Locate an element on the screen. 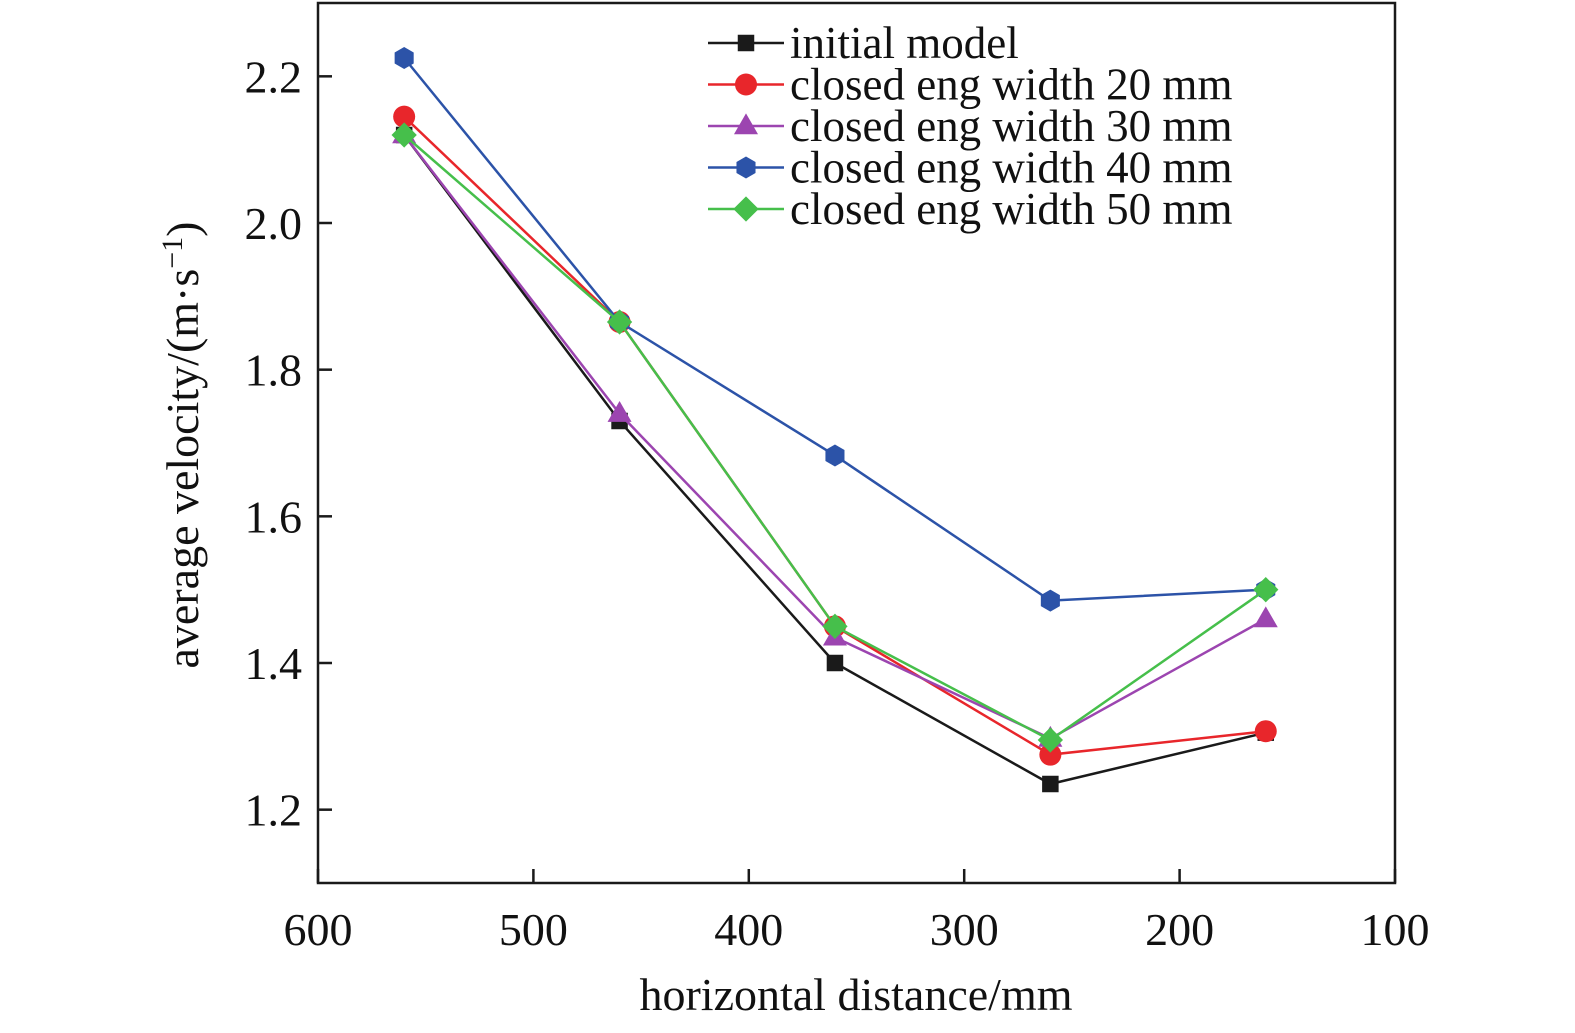 The image size is (1575, 1033). y-axis-title-close: ) is located at coordinates (182, 228).